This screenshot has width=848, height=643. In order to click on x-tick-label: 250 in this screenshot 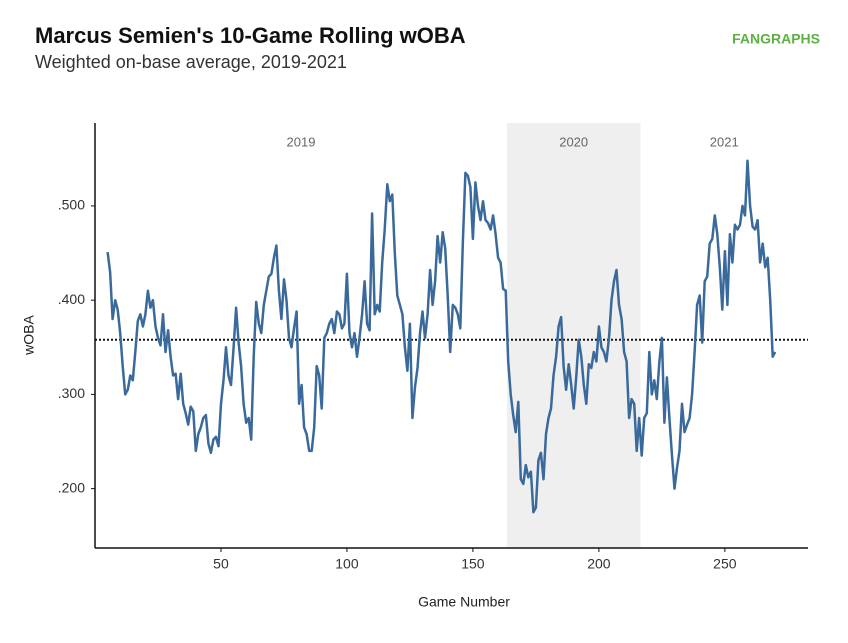, I will do `click(725, 564)`.